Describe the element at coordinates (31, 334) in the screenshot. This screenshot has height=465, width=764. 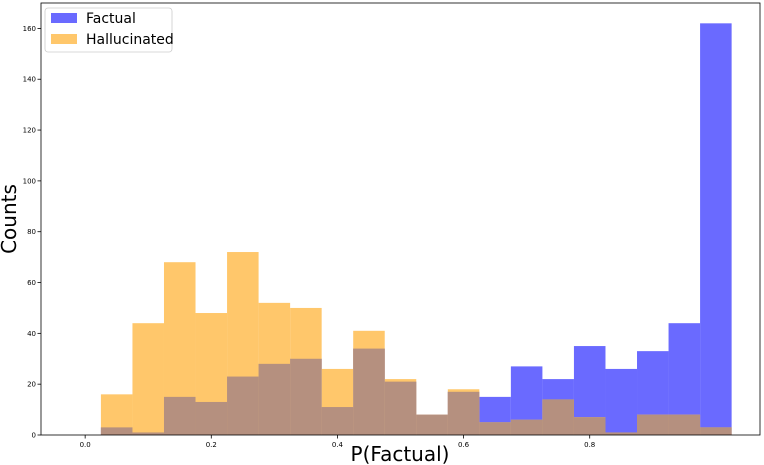
I see `y-tick-label: 40` at that location.